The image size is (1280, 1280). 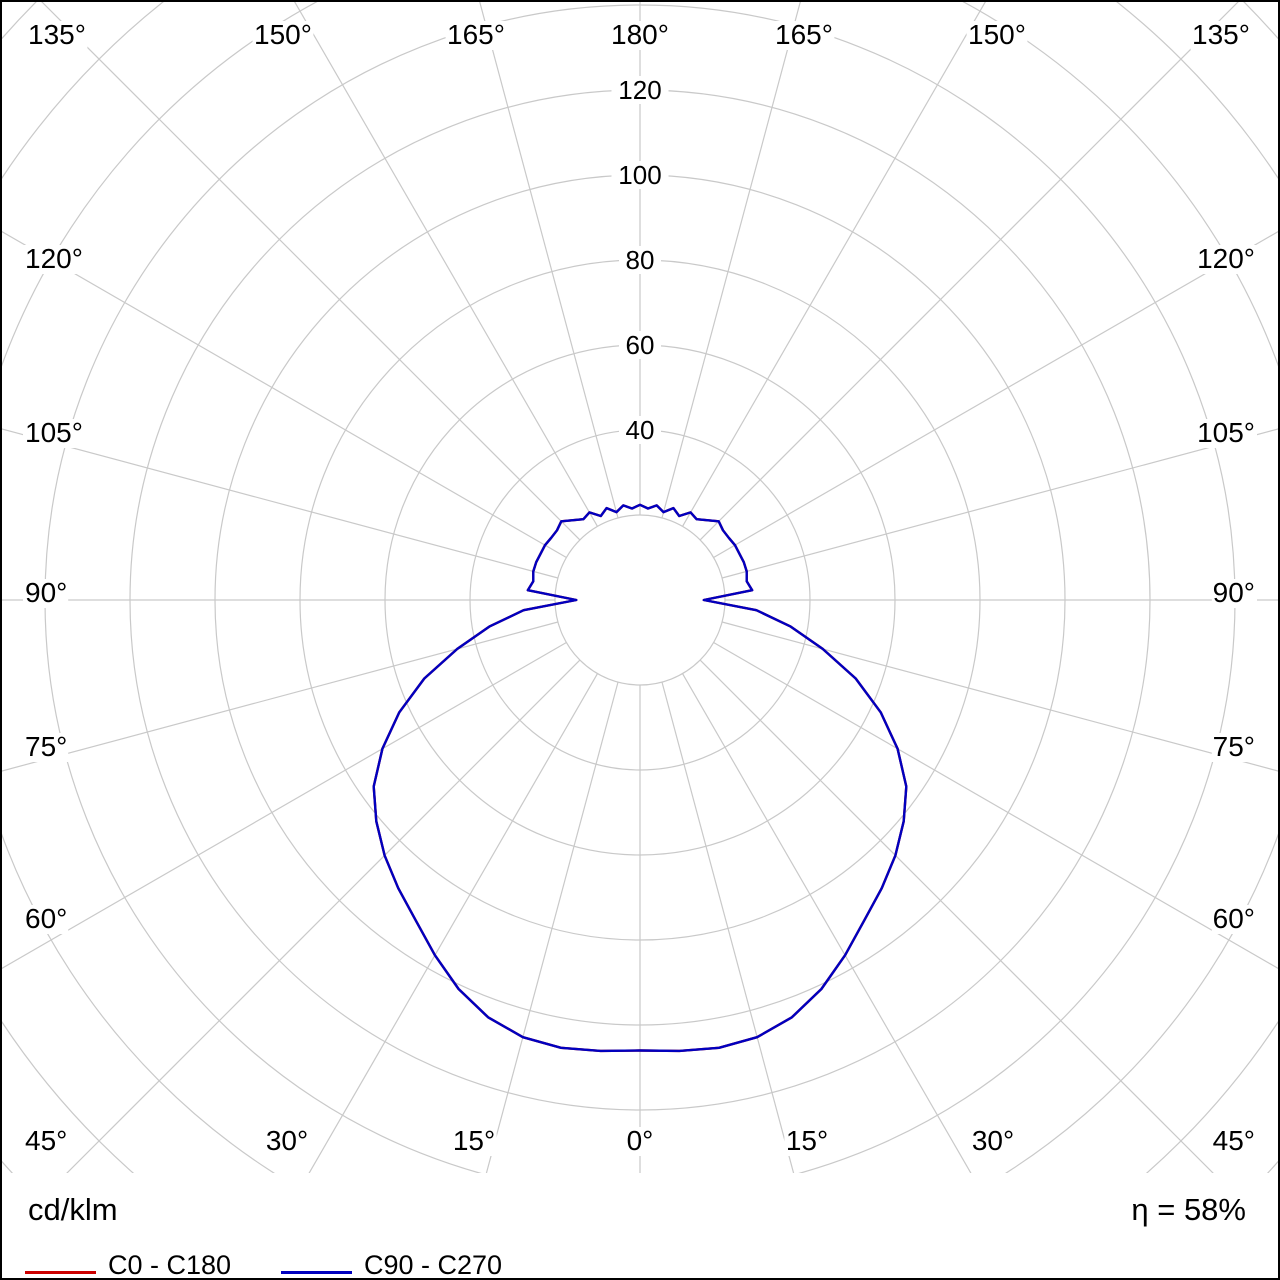 I want to click on ring-label: 60, so click(x=640, y=345).